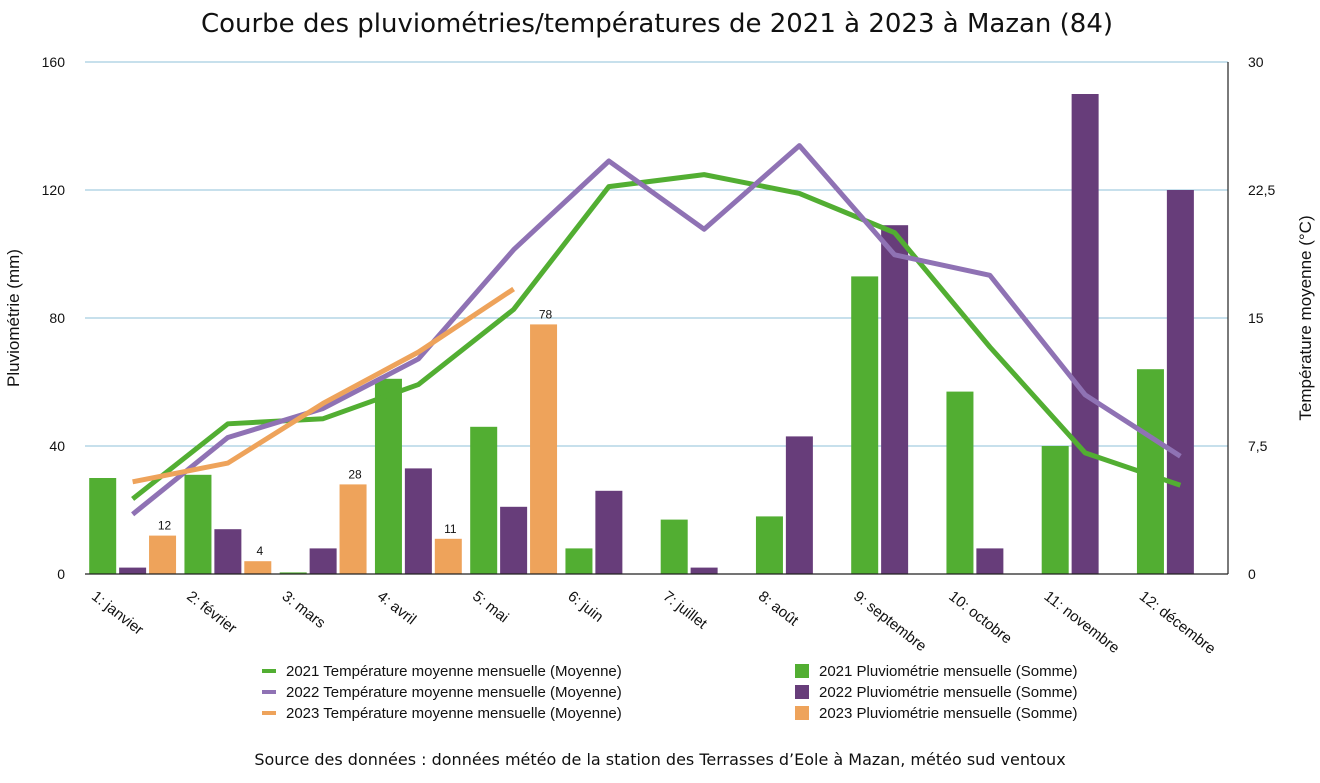 The image size is (1320, 783). Describe the element at coordinates (889, 621) in the screenshot. I see `x-tick-label: 9: septembre` at that location.